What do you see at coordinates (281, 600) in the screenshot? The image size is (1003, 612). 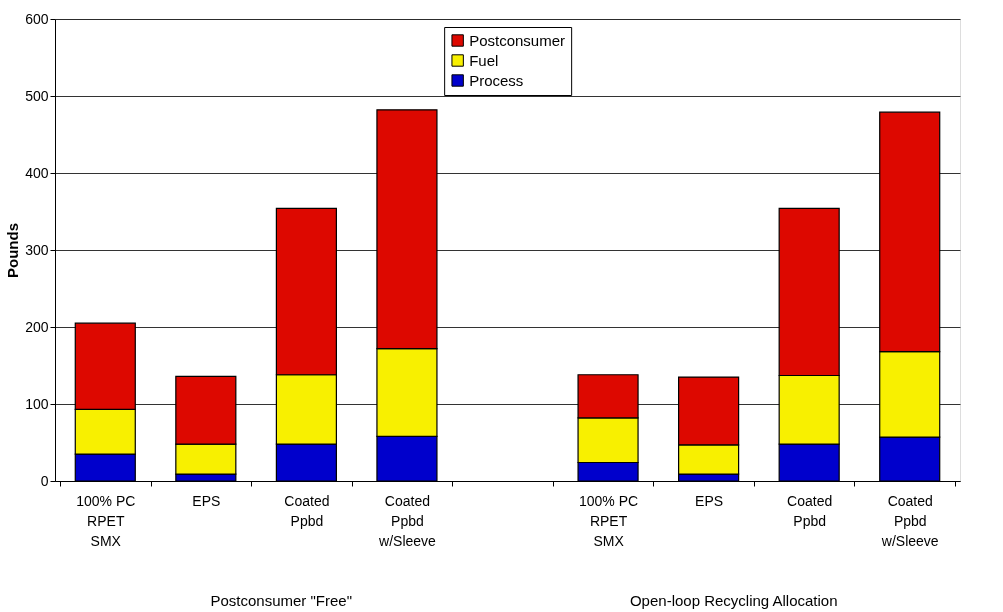 I see `text: Postconsumer "Free"` at bounding box center [281, 600].